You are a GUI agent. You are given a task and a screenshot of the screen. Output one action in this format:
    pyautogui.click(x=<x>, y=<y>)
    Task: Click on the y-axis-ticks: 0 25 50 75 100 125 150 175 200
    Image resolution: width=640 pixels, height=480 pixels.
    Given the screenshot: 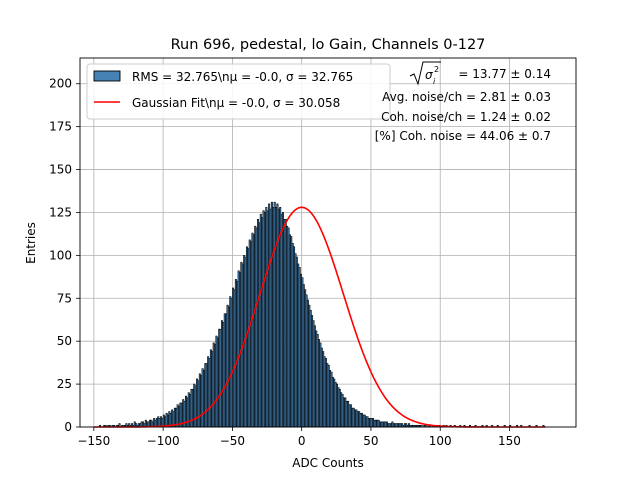 What is the action you would take?
    pyautogui.click(x=64, y=255)
    